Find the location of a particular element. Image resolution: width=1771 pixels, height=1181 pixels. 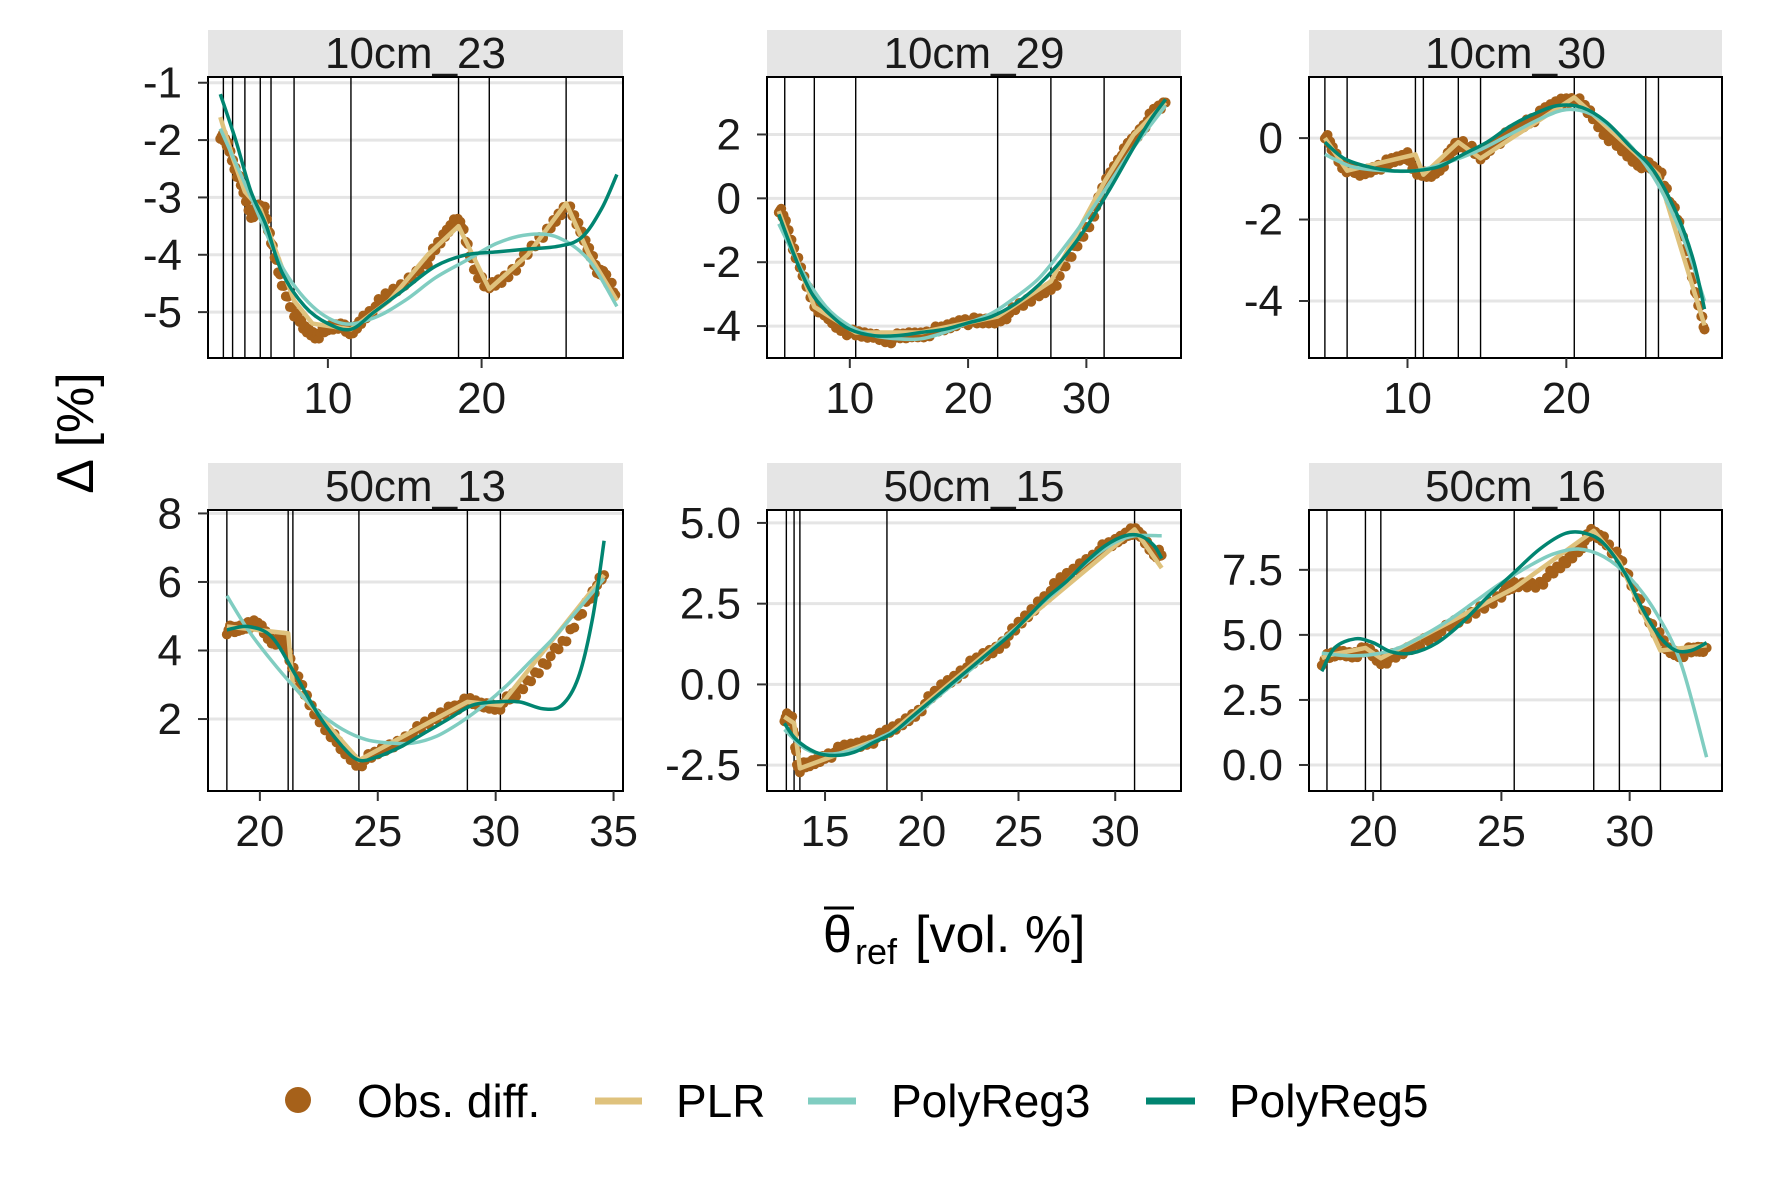

legend-label-obs: Obs. diff. is located at coordinates (448, 1101).